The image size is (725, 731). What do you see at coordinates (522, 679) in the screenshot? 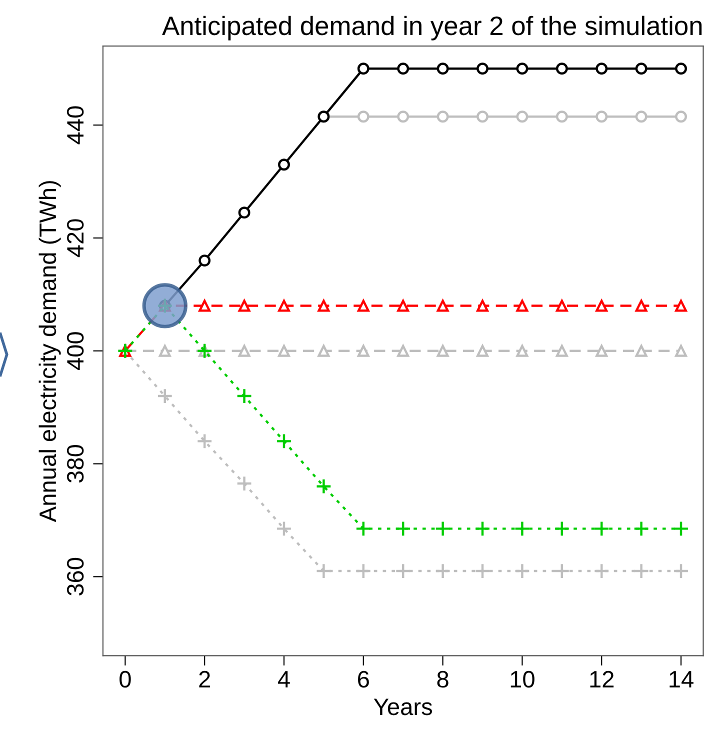
I see `x-tick-label: 10` at bounding box center [522, 679].